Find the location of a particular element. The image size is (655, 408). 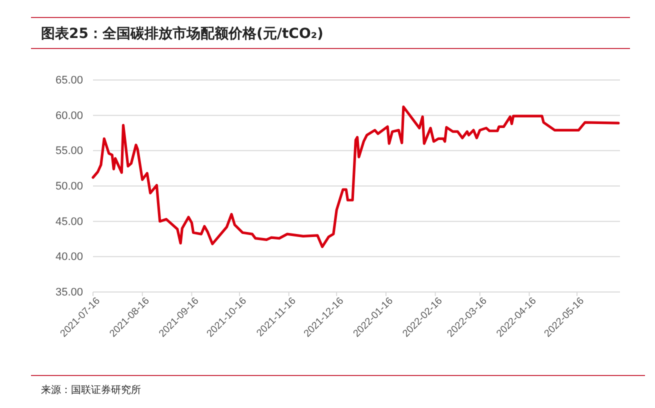

y-tick-label: 35.00 is located at coordinates (69, 292).